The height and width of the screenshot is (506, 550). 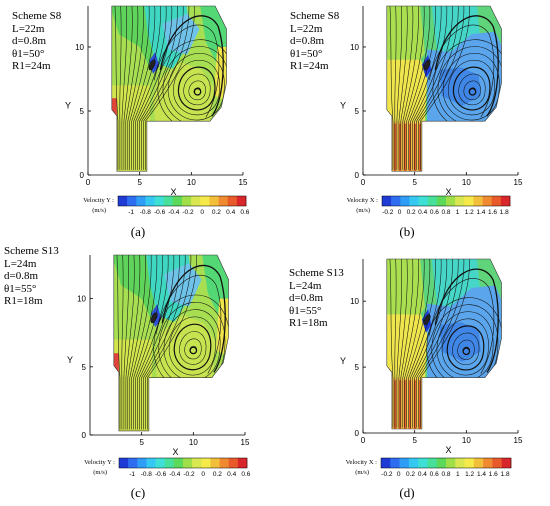 What do you see at coordinates (98, 200) in the screenshot?
I see `colorbar-title: Velocity Y :` at bounding box center [98, 200].